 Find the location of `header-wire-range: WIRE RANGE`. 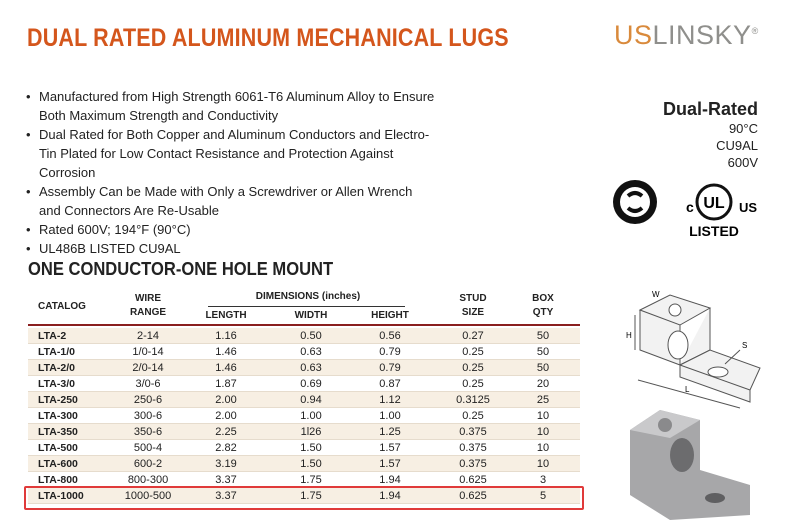

header-wire-range: WIRE RANGE is located at coordinates (148, 305).